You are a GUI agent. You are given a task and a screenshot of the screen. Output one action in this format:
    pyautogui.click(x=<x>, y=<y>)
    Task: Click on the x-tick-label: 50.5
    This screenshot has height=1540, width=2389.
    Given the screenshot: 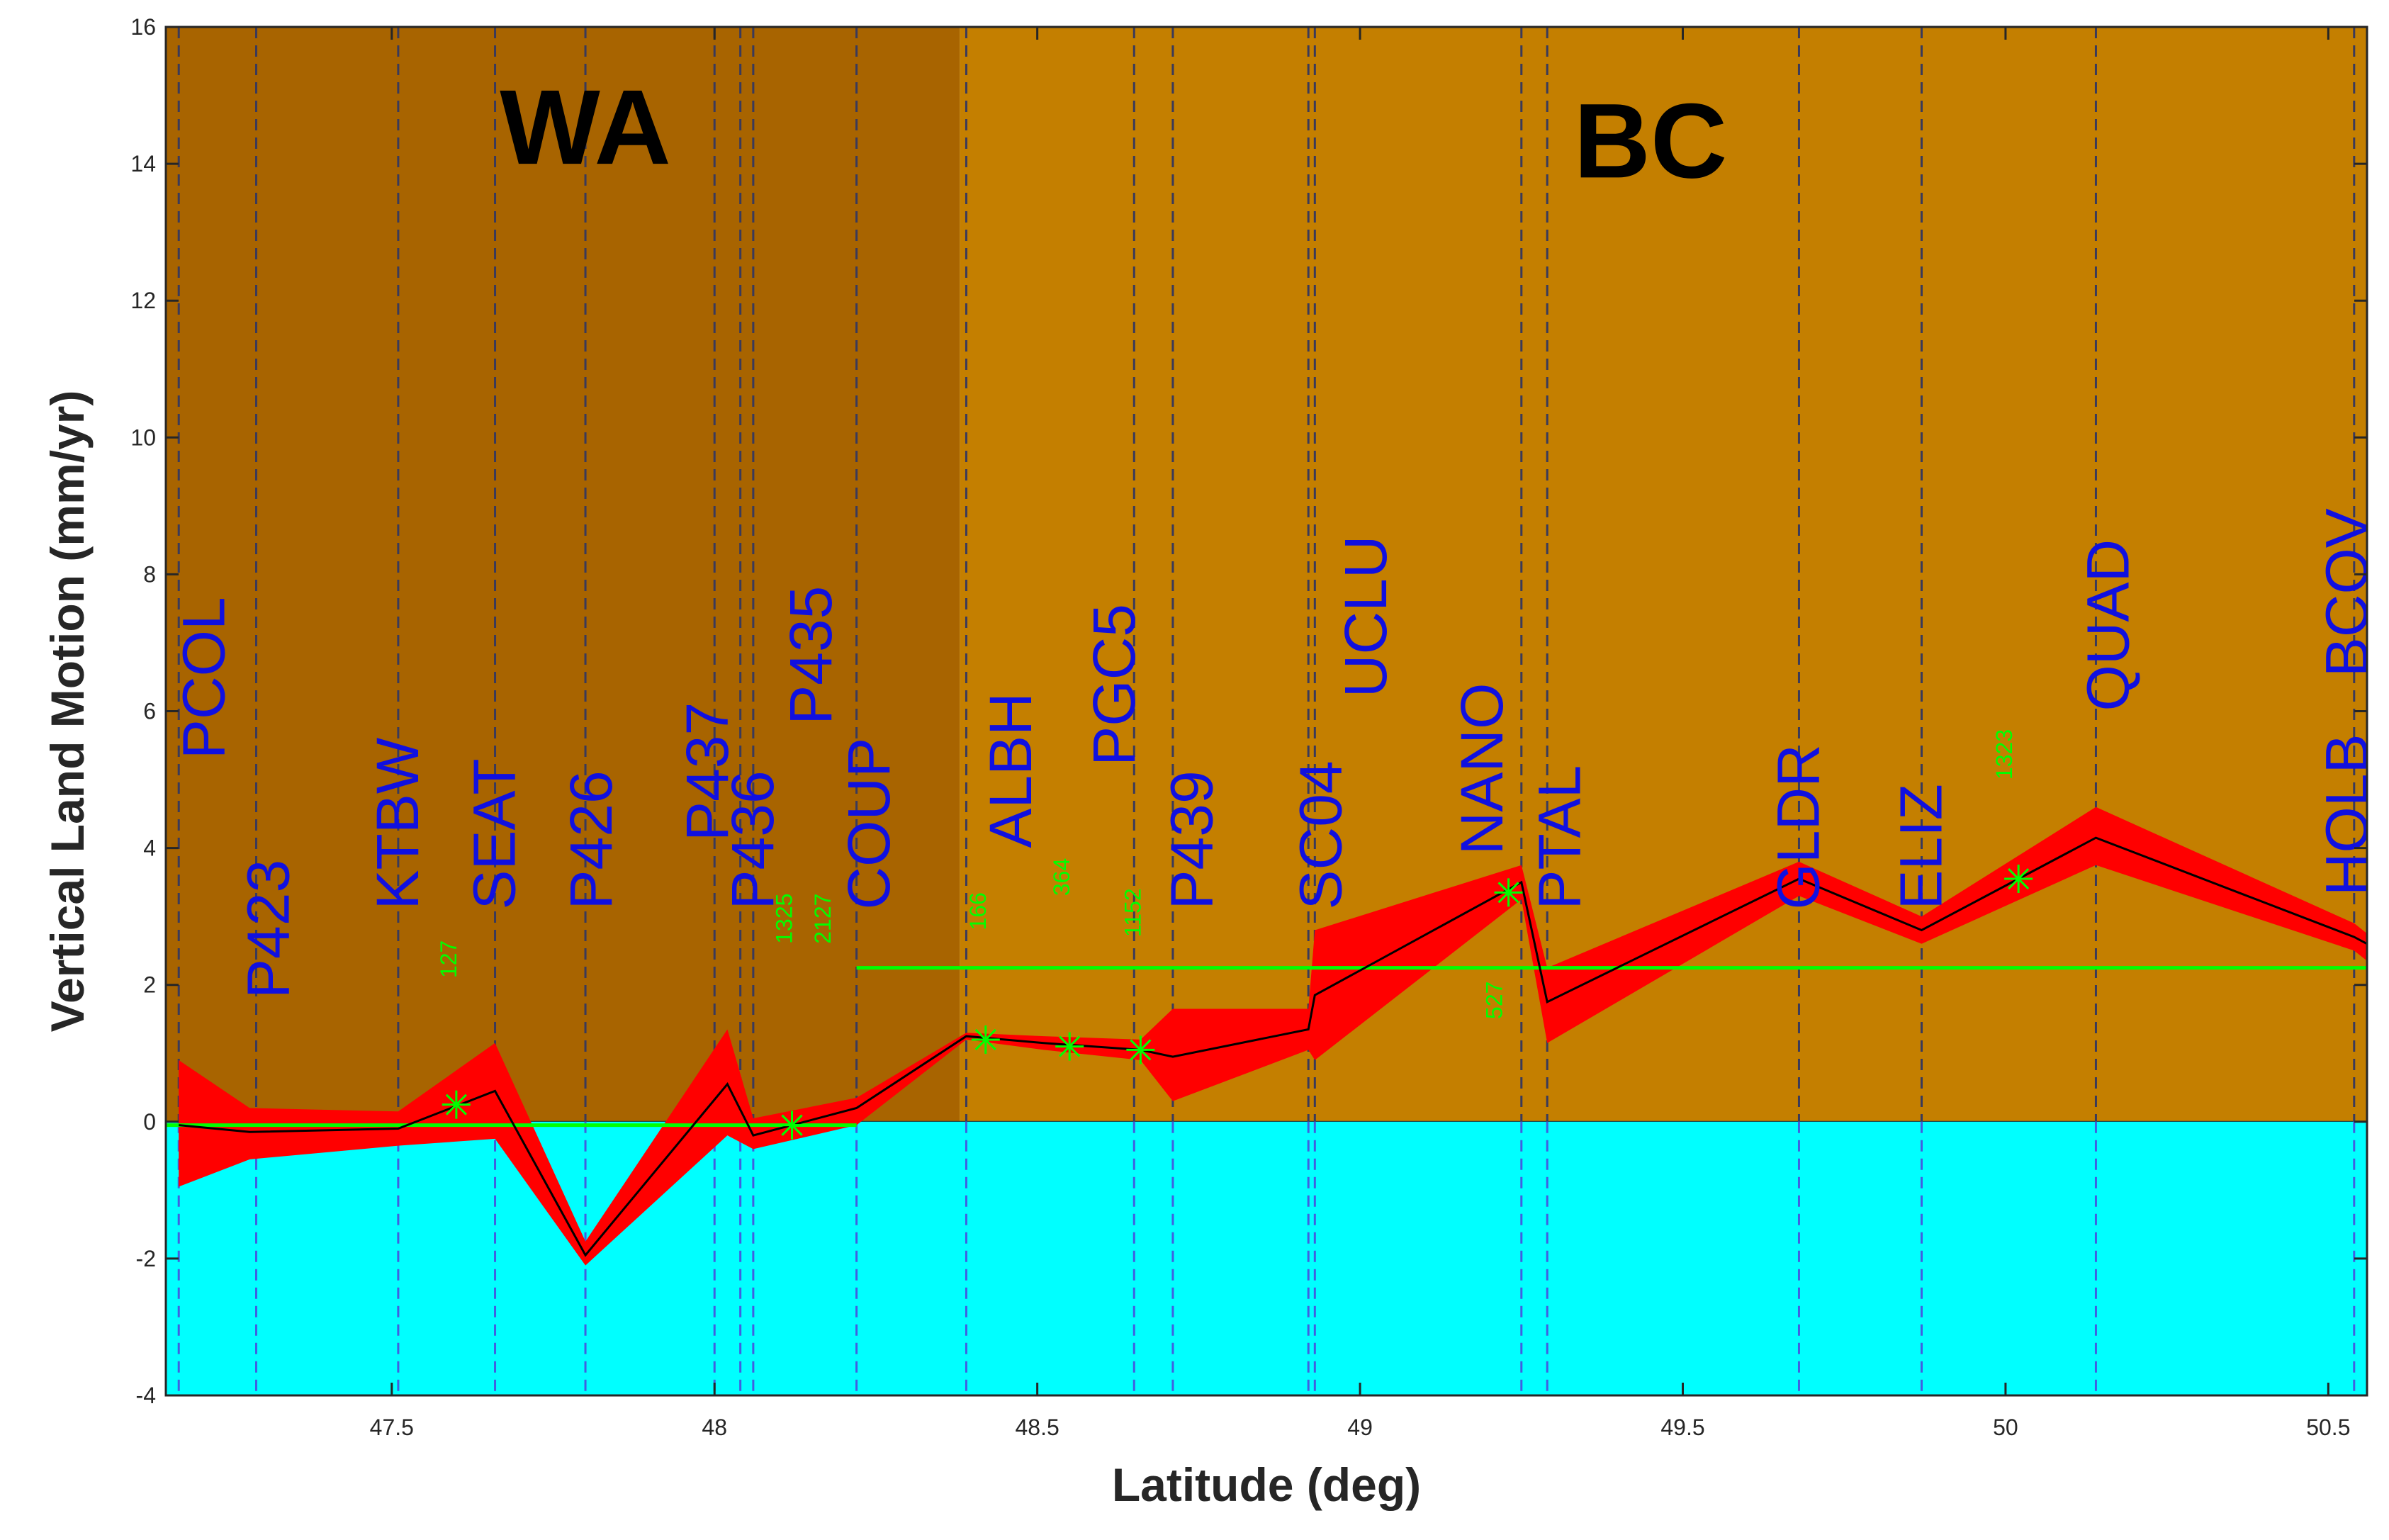 What is the action you would take?
    pyautogui.click(x=2328, y=1428)
    